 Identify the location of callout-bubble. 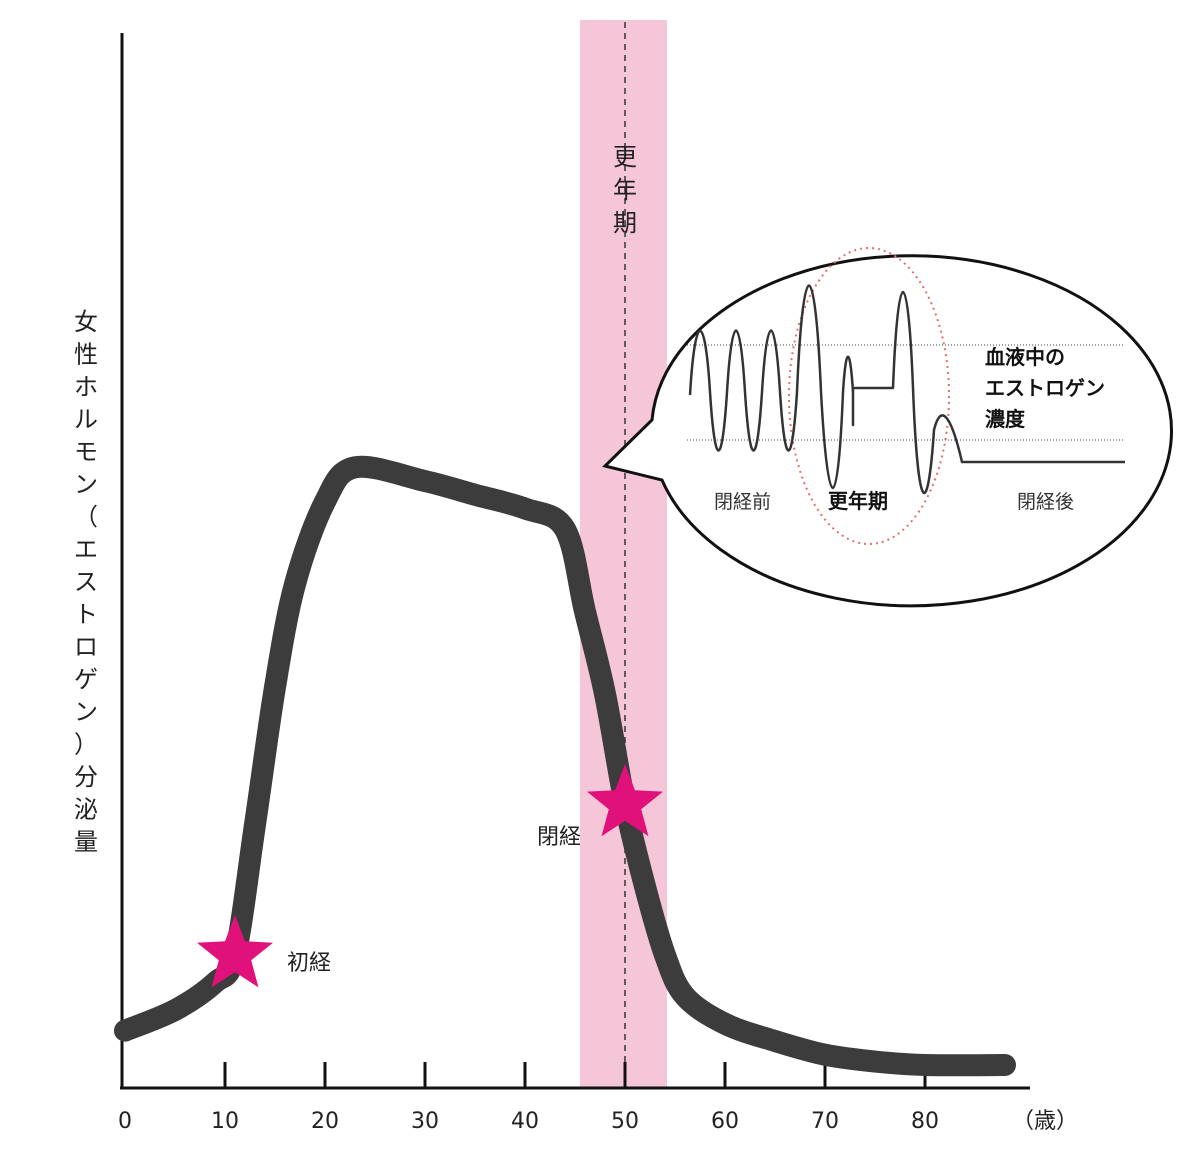
(887, 431).